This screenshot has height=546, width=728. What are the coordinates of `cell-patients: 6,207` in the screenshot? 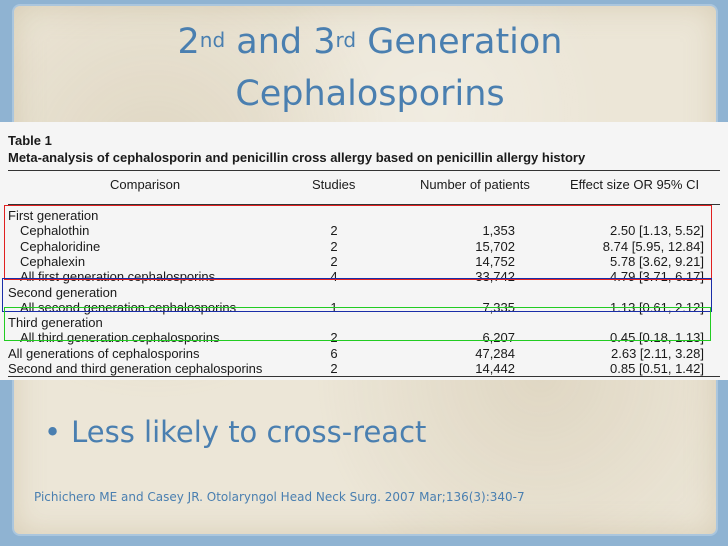 It's located at (498, 338).